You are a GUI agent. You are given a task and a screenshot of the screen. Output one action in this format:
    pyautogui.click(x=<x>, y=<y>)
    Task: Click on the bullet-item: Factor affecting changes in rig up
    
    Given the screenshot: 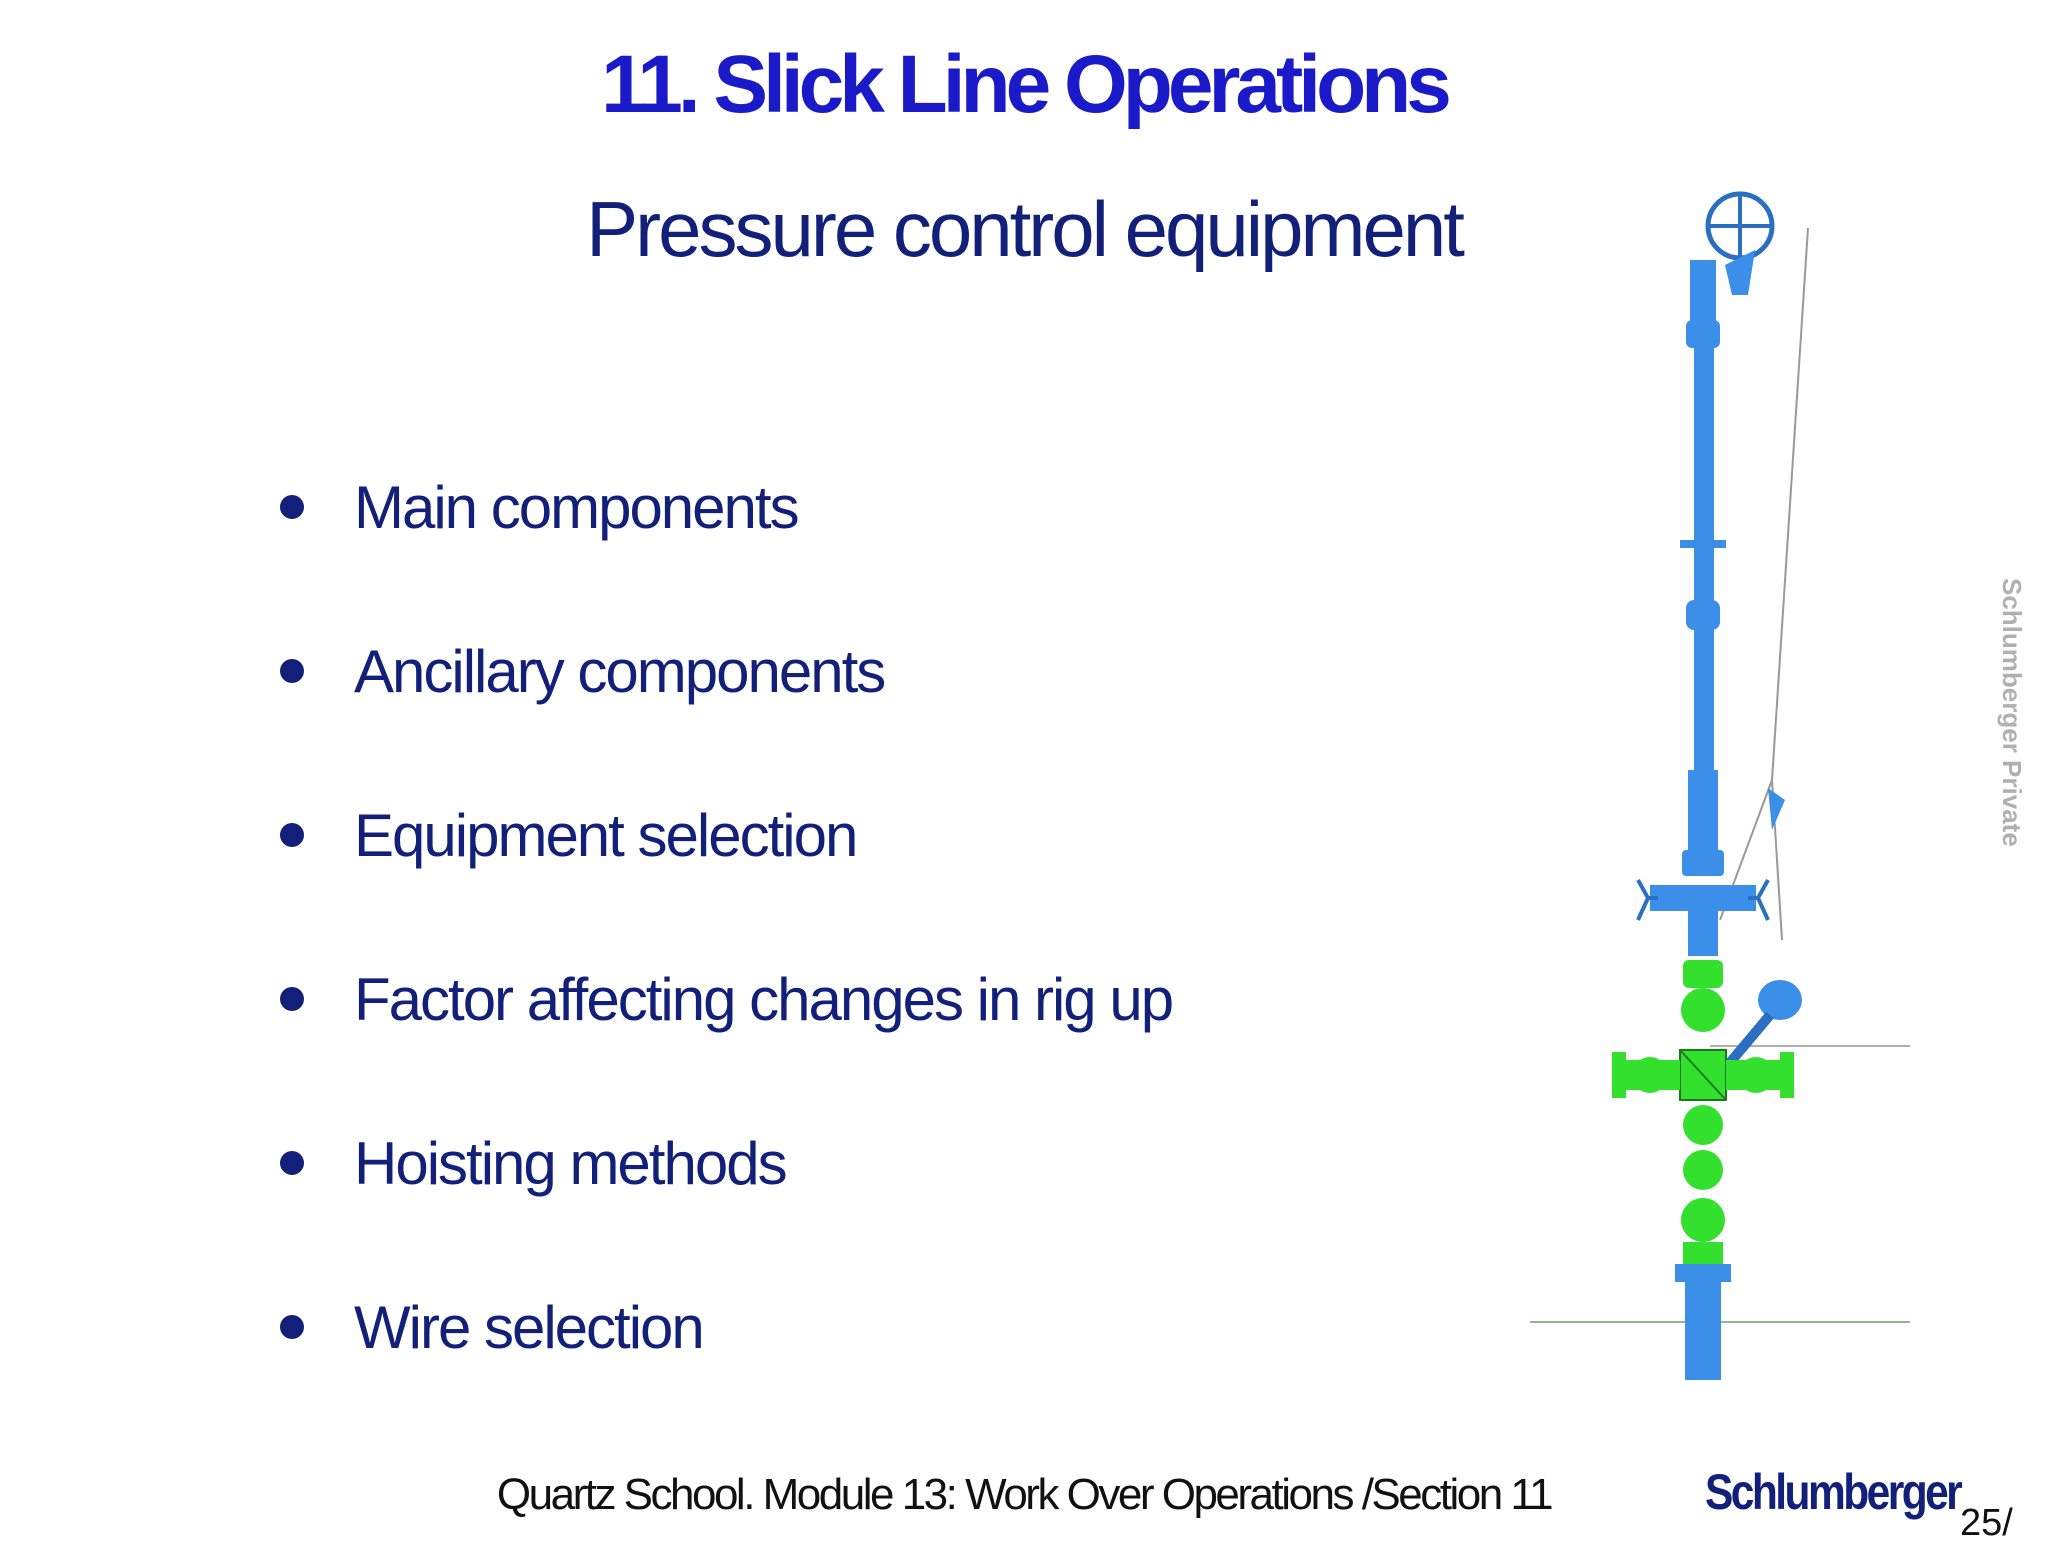 What is the action you would take?
    pyautogui.click(x=727, y=999)
    